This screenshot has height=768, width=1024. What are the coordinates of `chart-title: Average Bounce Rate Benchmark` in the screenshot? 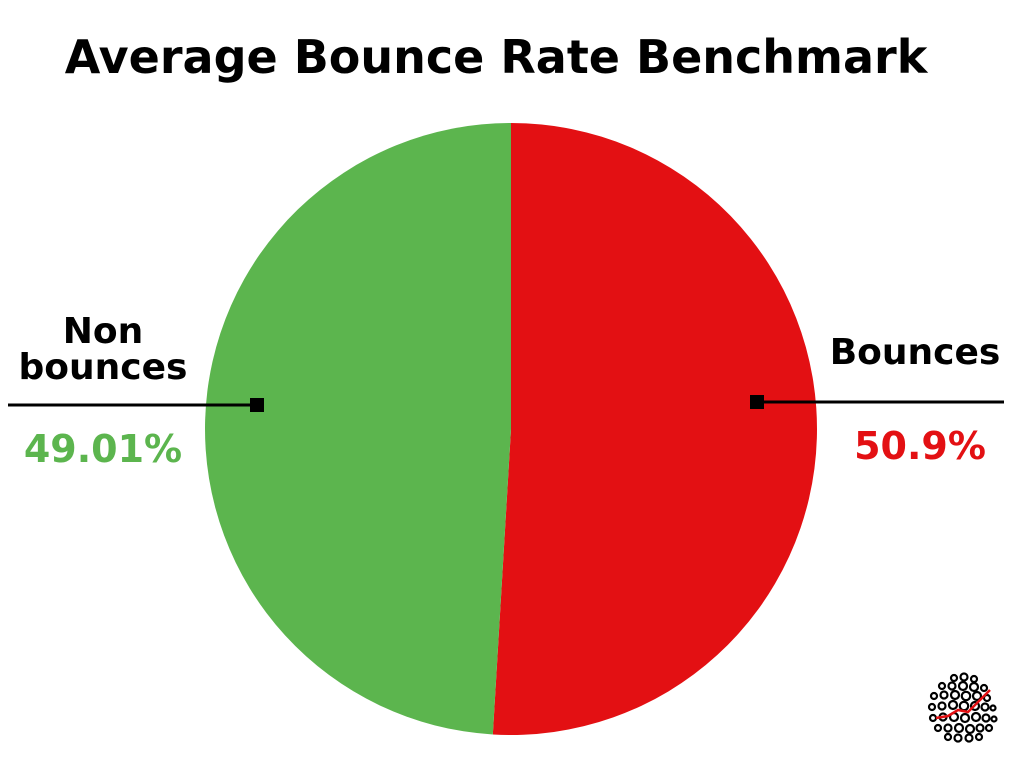 It's located at (496, 57).